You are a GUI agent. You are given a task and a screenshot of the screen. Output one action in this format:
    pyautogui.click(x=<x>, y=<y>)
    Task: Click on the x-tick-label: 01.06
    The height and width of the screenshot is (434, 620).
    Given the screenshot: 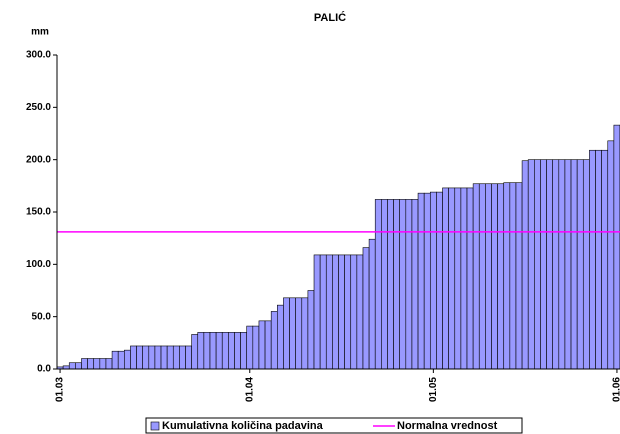 What is the action you would take?
    pyautogui.click(x=616, y=389)
    